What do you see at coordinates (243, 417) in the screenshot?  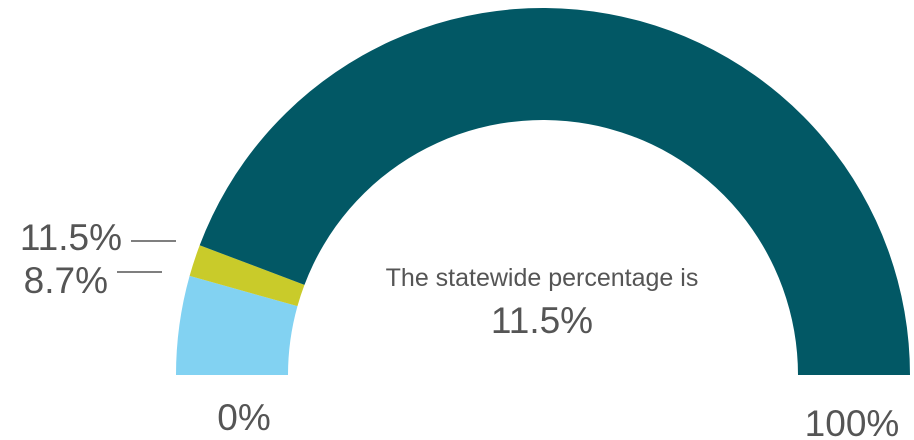 I see `min-label: 0%` at bounding box center [243, 417].